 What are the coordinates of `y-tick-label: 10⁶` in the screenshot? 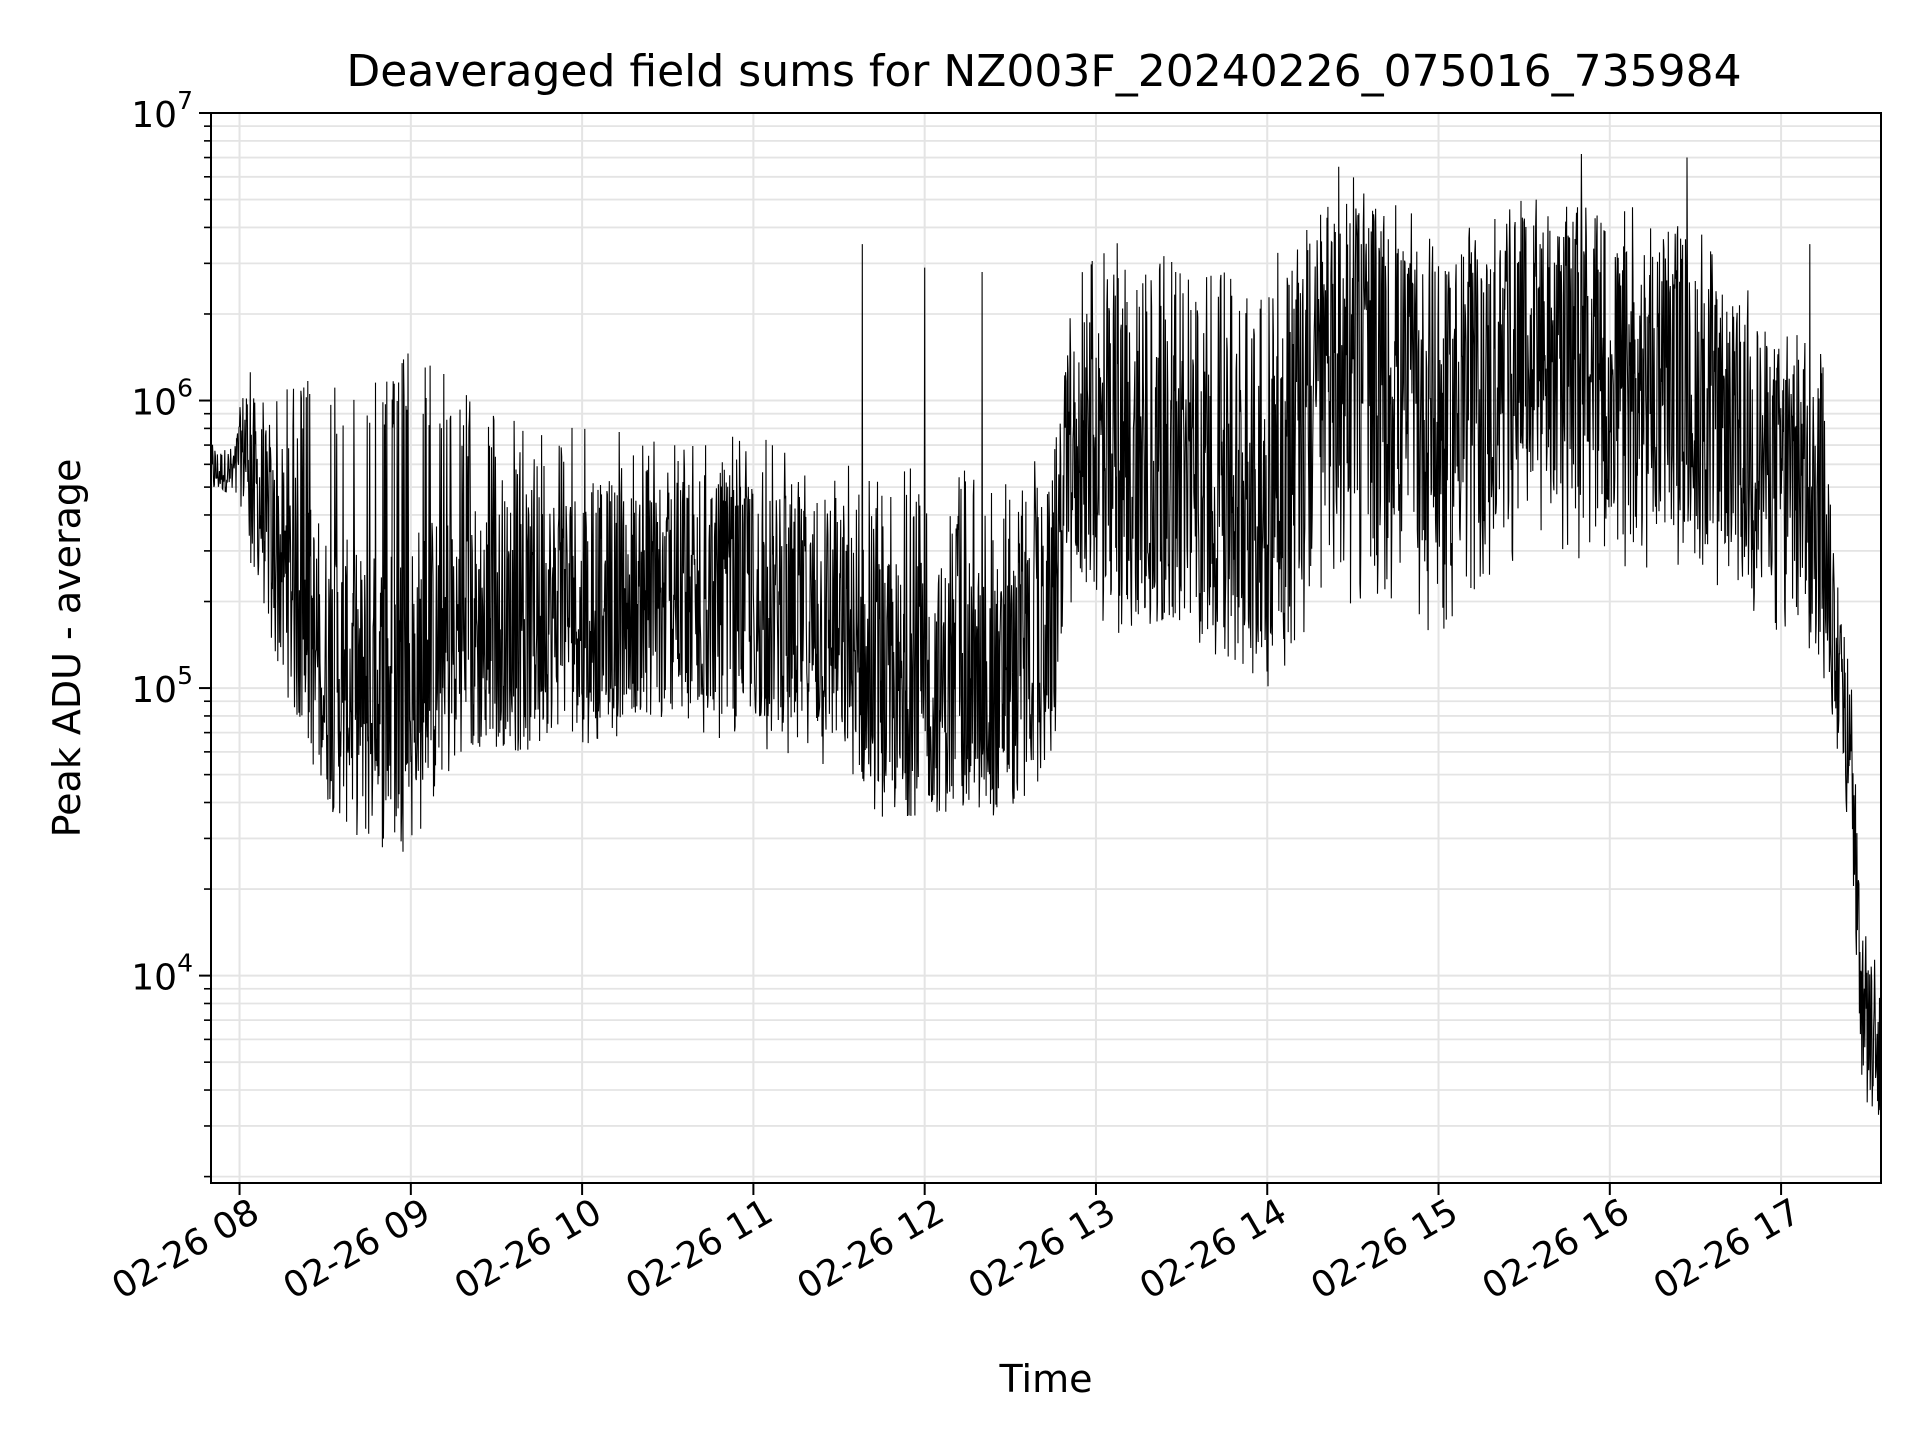 It's located at (162, 399).